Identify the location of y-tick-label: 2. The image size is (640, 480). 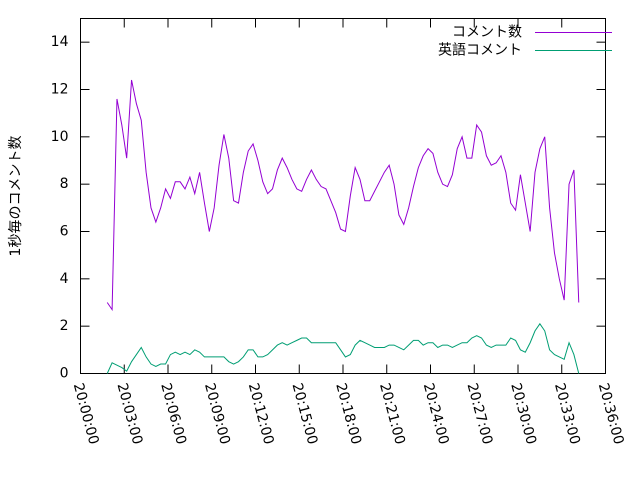
(64, 326).